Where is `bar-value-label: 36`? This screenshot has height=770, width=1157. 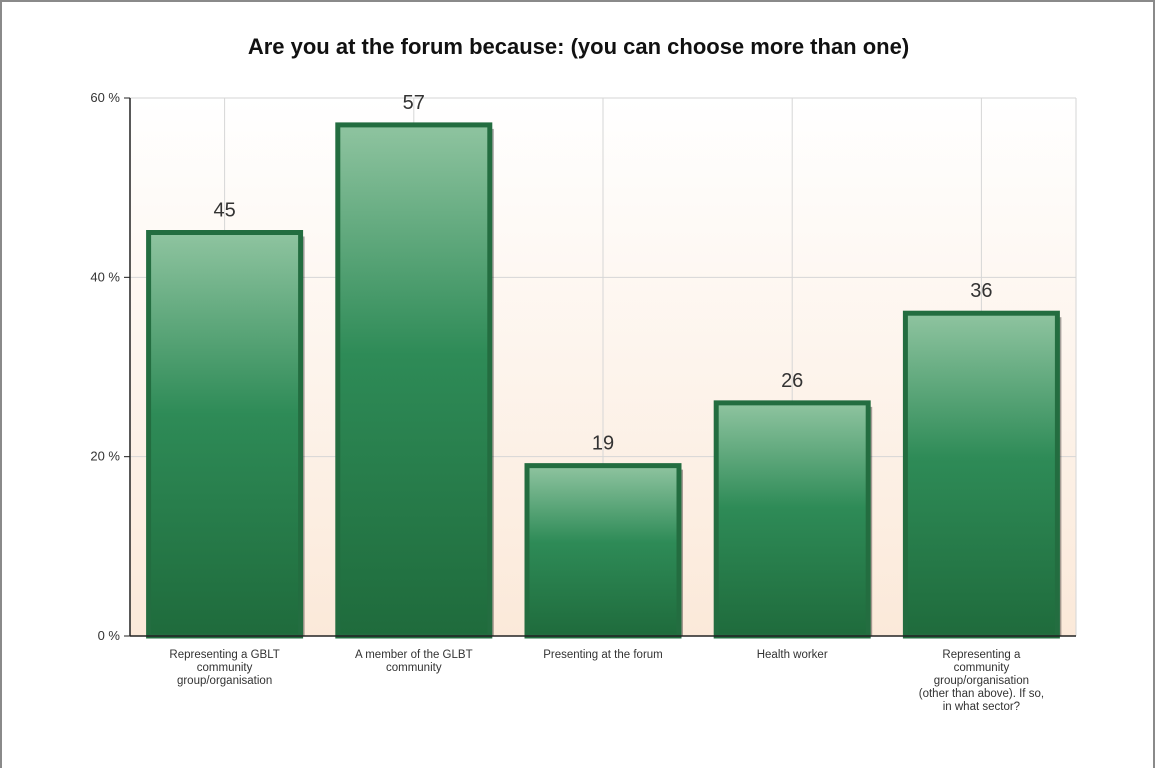
bar-value-label: 36 is located at coordinates (981, 291).